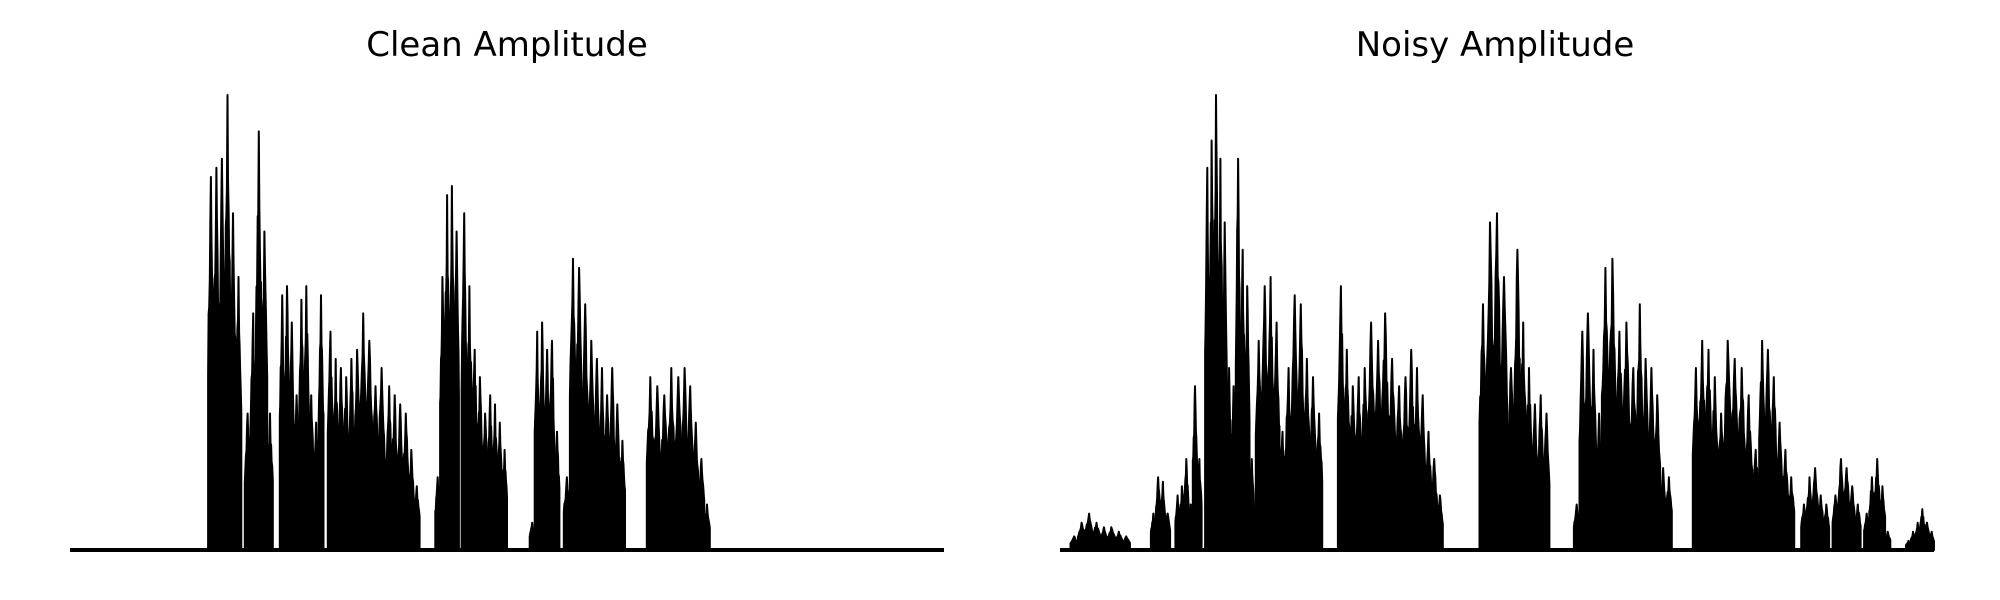 The height and width of the screenshot is (600, 2000). I want to click on chart-title-clean: Clean Amplitude, so click(507, 45).